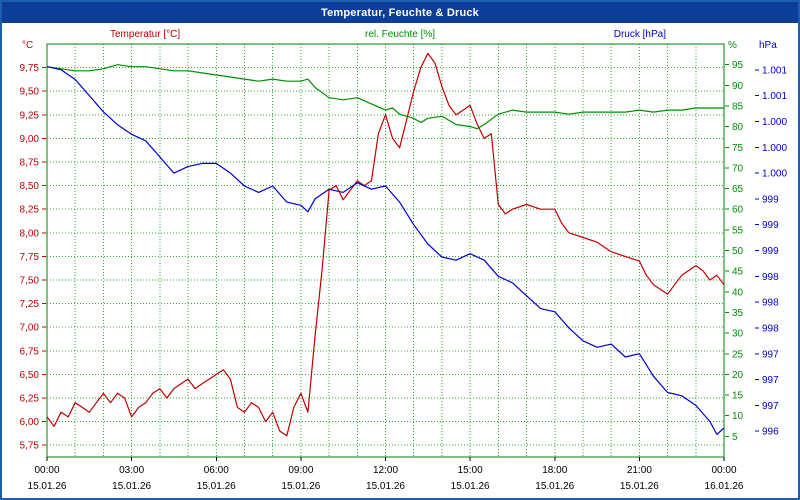  Describe the element at coordinates (738, 127) in the screenshot. I see `y-tick-label: 80` at that location.